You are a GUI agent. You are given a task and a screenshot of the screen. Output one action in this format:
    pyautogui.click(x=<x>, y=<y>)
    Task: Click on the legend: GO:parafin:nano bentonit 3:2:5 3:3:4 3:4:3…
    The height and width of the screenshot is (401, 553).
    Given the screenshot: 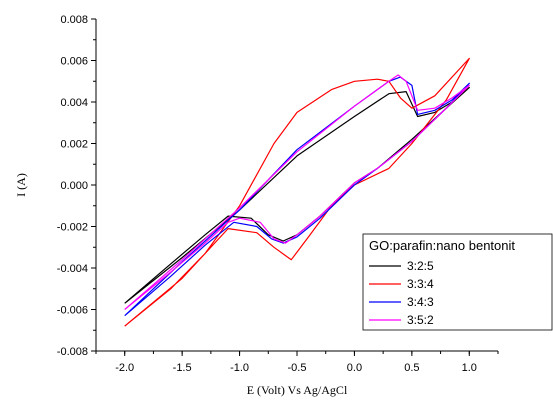 What is the action you would take?
    pyautogui.click(x=457, y=282)
    